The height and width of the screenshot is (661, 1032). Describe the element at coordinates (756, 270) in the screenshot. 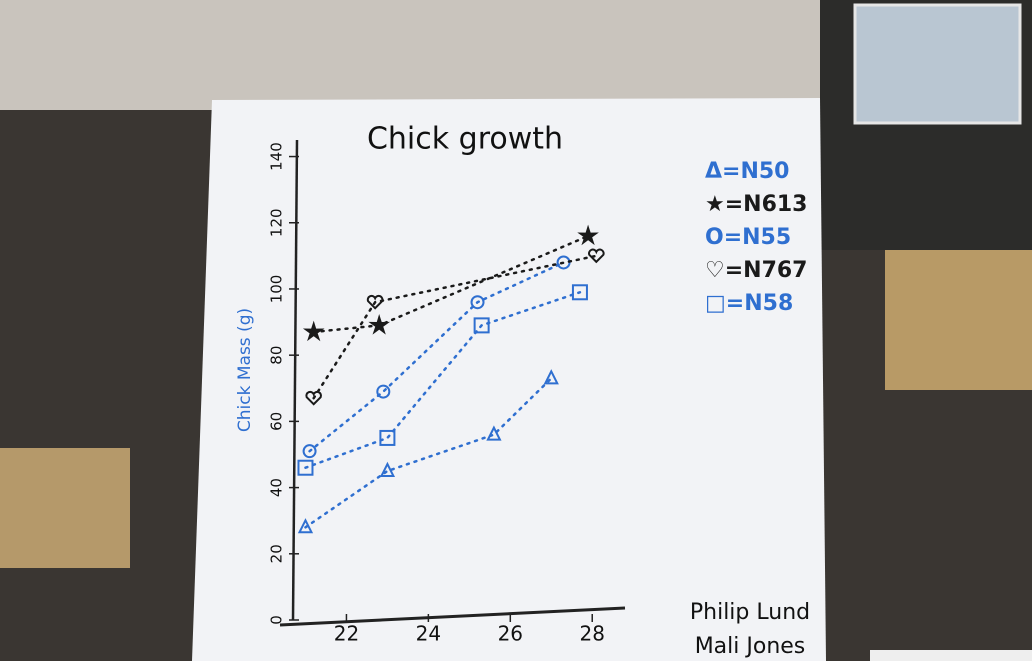

I see `legend-entry: ♡=N767` at that location.